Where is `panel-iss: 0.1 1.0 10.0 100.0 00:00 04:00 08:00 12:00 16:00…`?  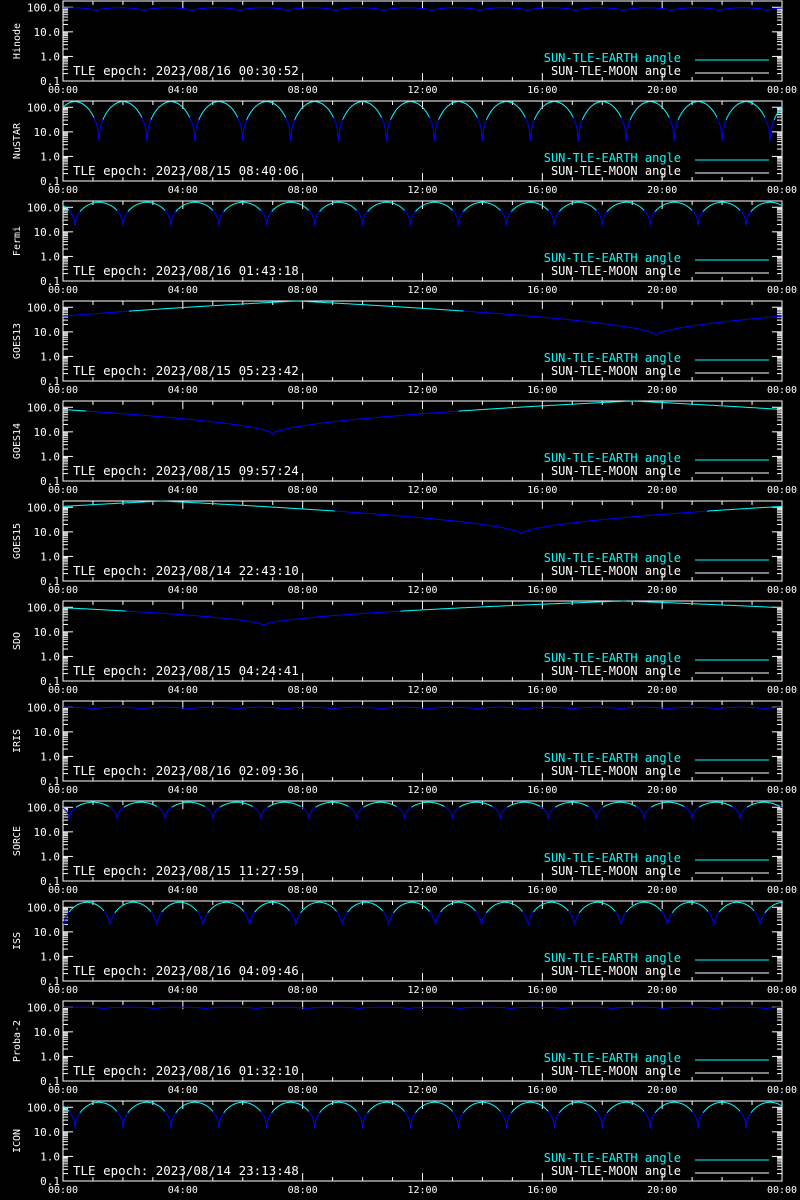
panel-iss: 0.1 1.0 10.0 100.0 00:00 04:00 08:00 12:00 16:00… is located at coordinates (404, 948).